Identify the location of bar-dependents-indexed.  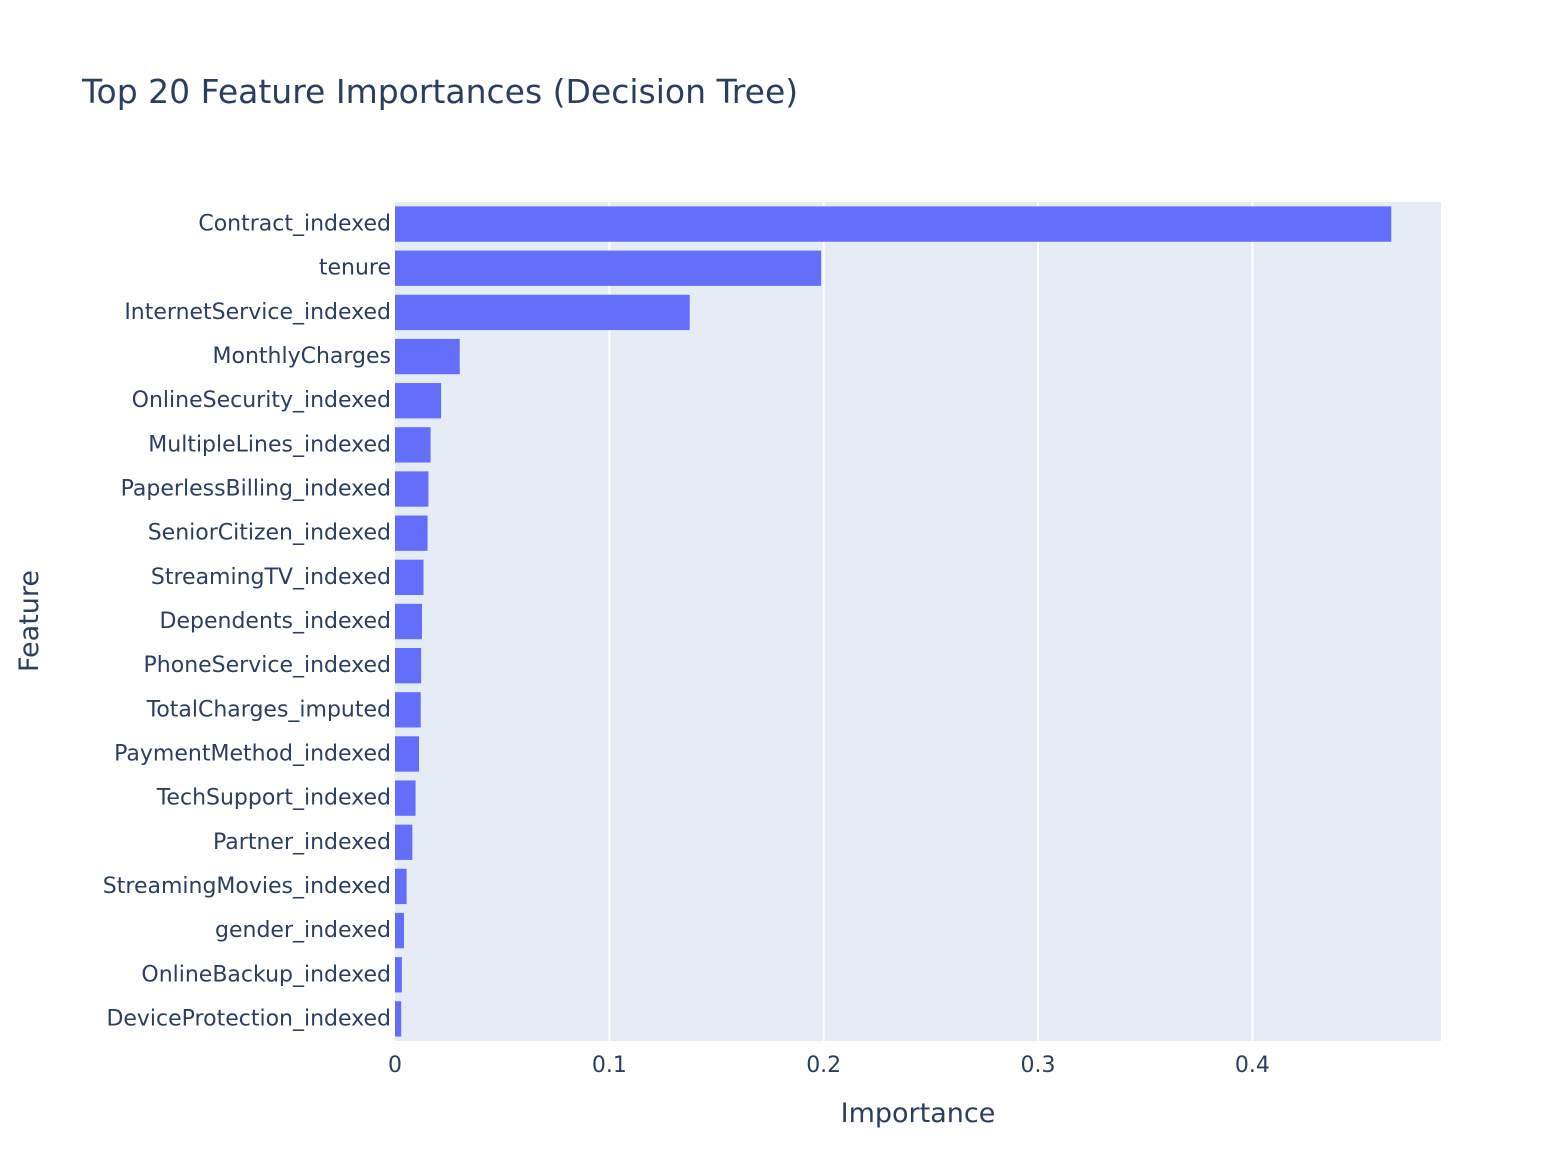
(409, 621).